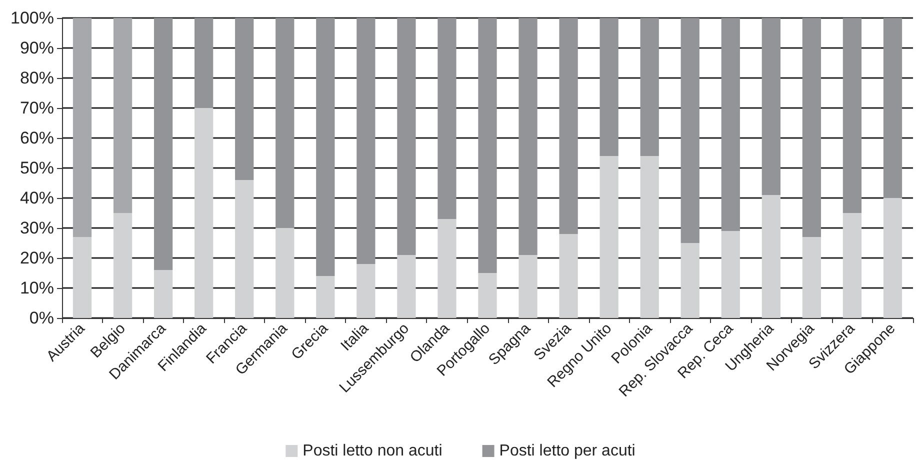 Image resolution: width=921 pixels, height=468 pixels. Describe the element at coordinates (32, 18) in the screenshot. I see `y-tick-label: 100%` at that location.